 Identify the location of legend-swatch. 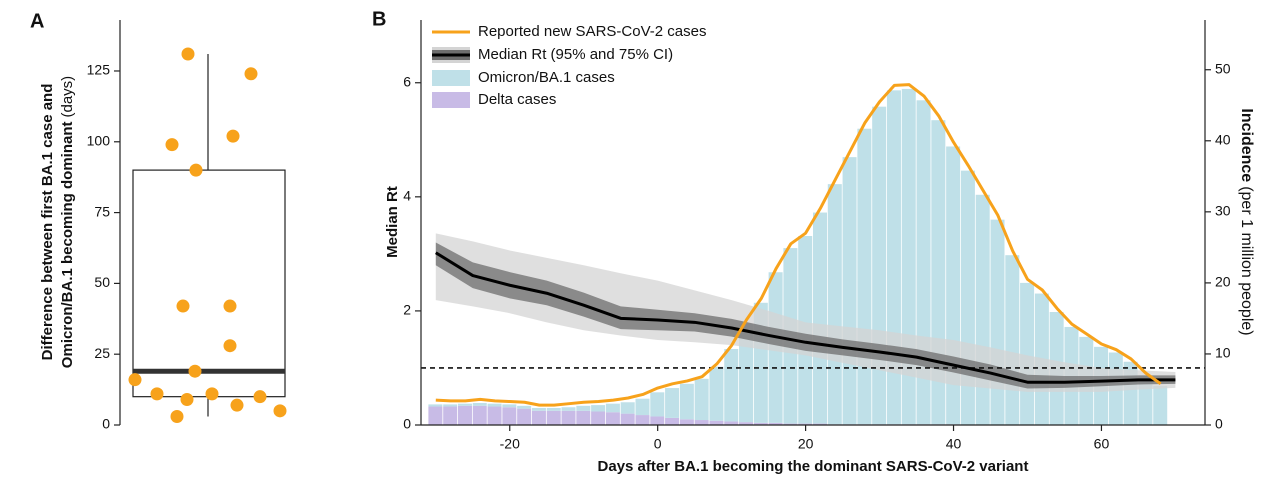
(451, 100).